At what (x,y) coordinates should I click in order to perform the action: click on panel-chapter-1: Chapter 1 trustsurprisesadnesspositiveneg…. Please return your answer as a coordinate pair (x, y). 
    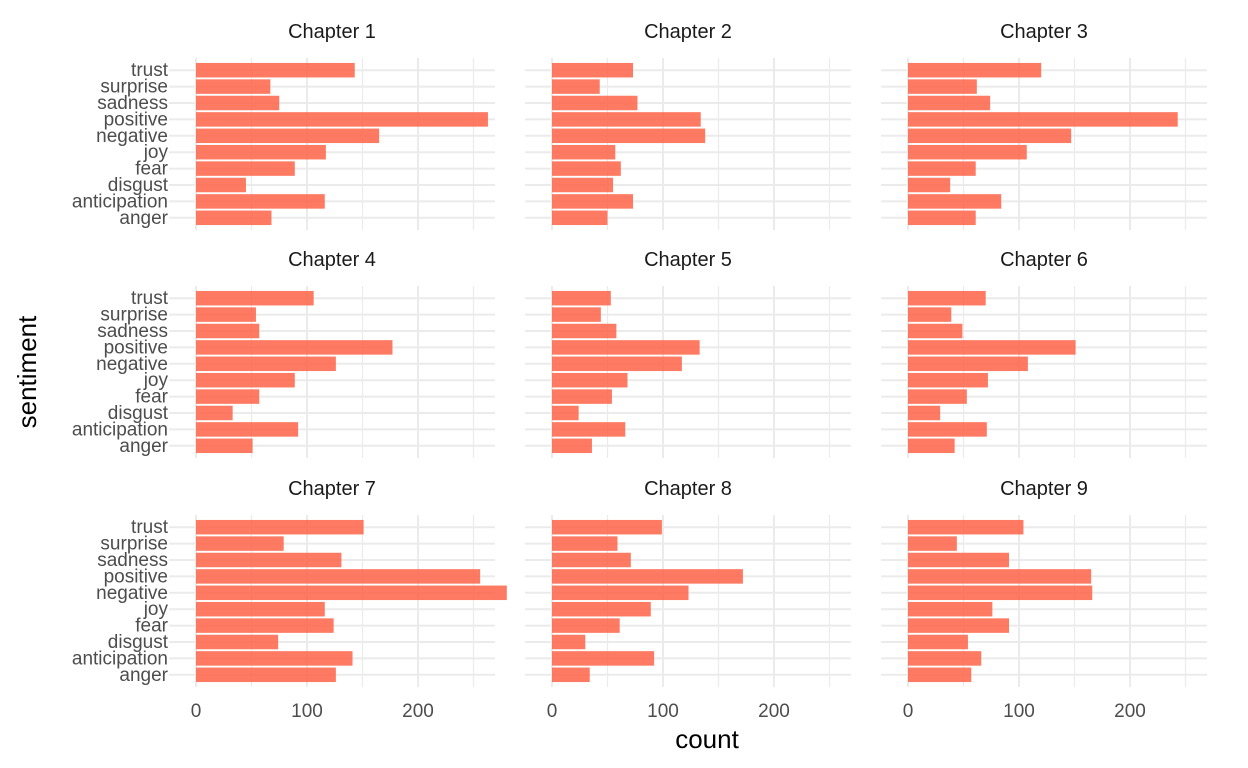
    Looking at the image, I should click on (283, 125).